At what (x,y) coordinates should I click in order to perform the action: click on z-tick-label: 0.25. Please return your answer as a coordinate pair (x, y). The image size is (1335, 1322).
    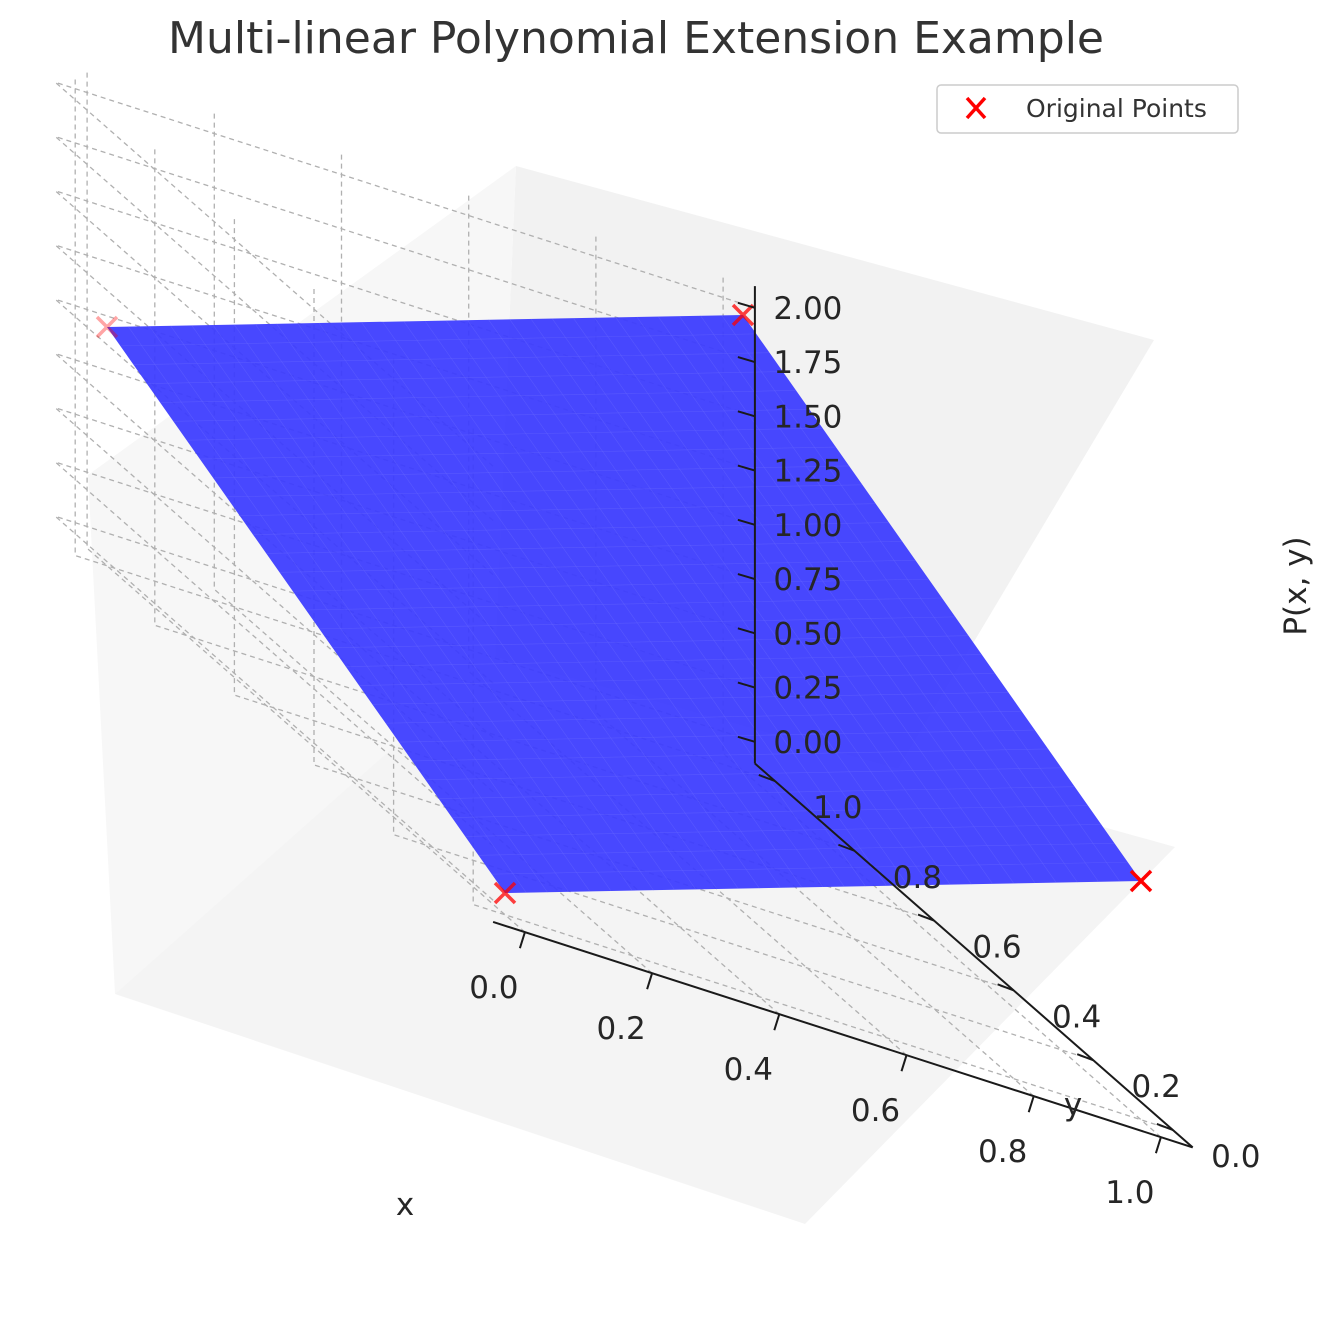
    Looking at the image, I should click on (807, 689).